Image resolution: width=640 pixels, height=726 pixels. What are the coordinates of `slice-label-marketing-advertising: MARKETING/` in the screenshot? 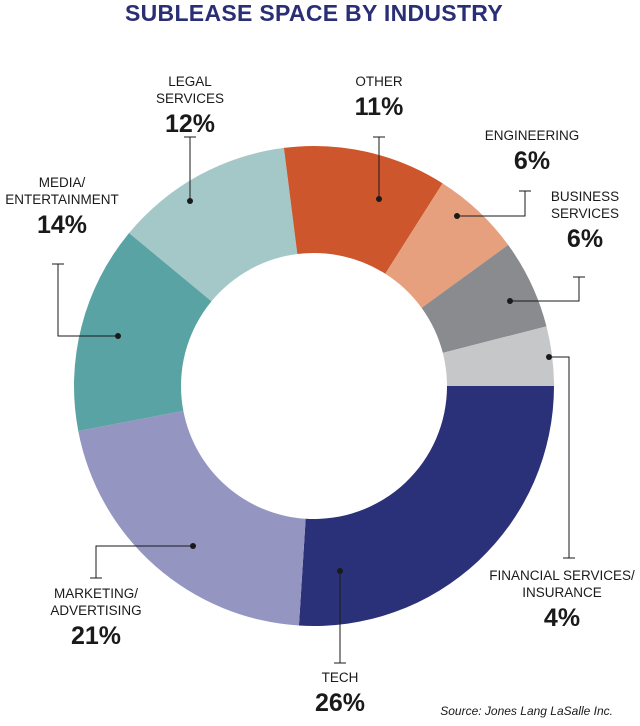 It's located at (96, 593).